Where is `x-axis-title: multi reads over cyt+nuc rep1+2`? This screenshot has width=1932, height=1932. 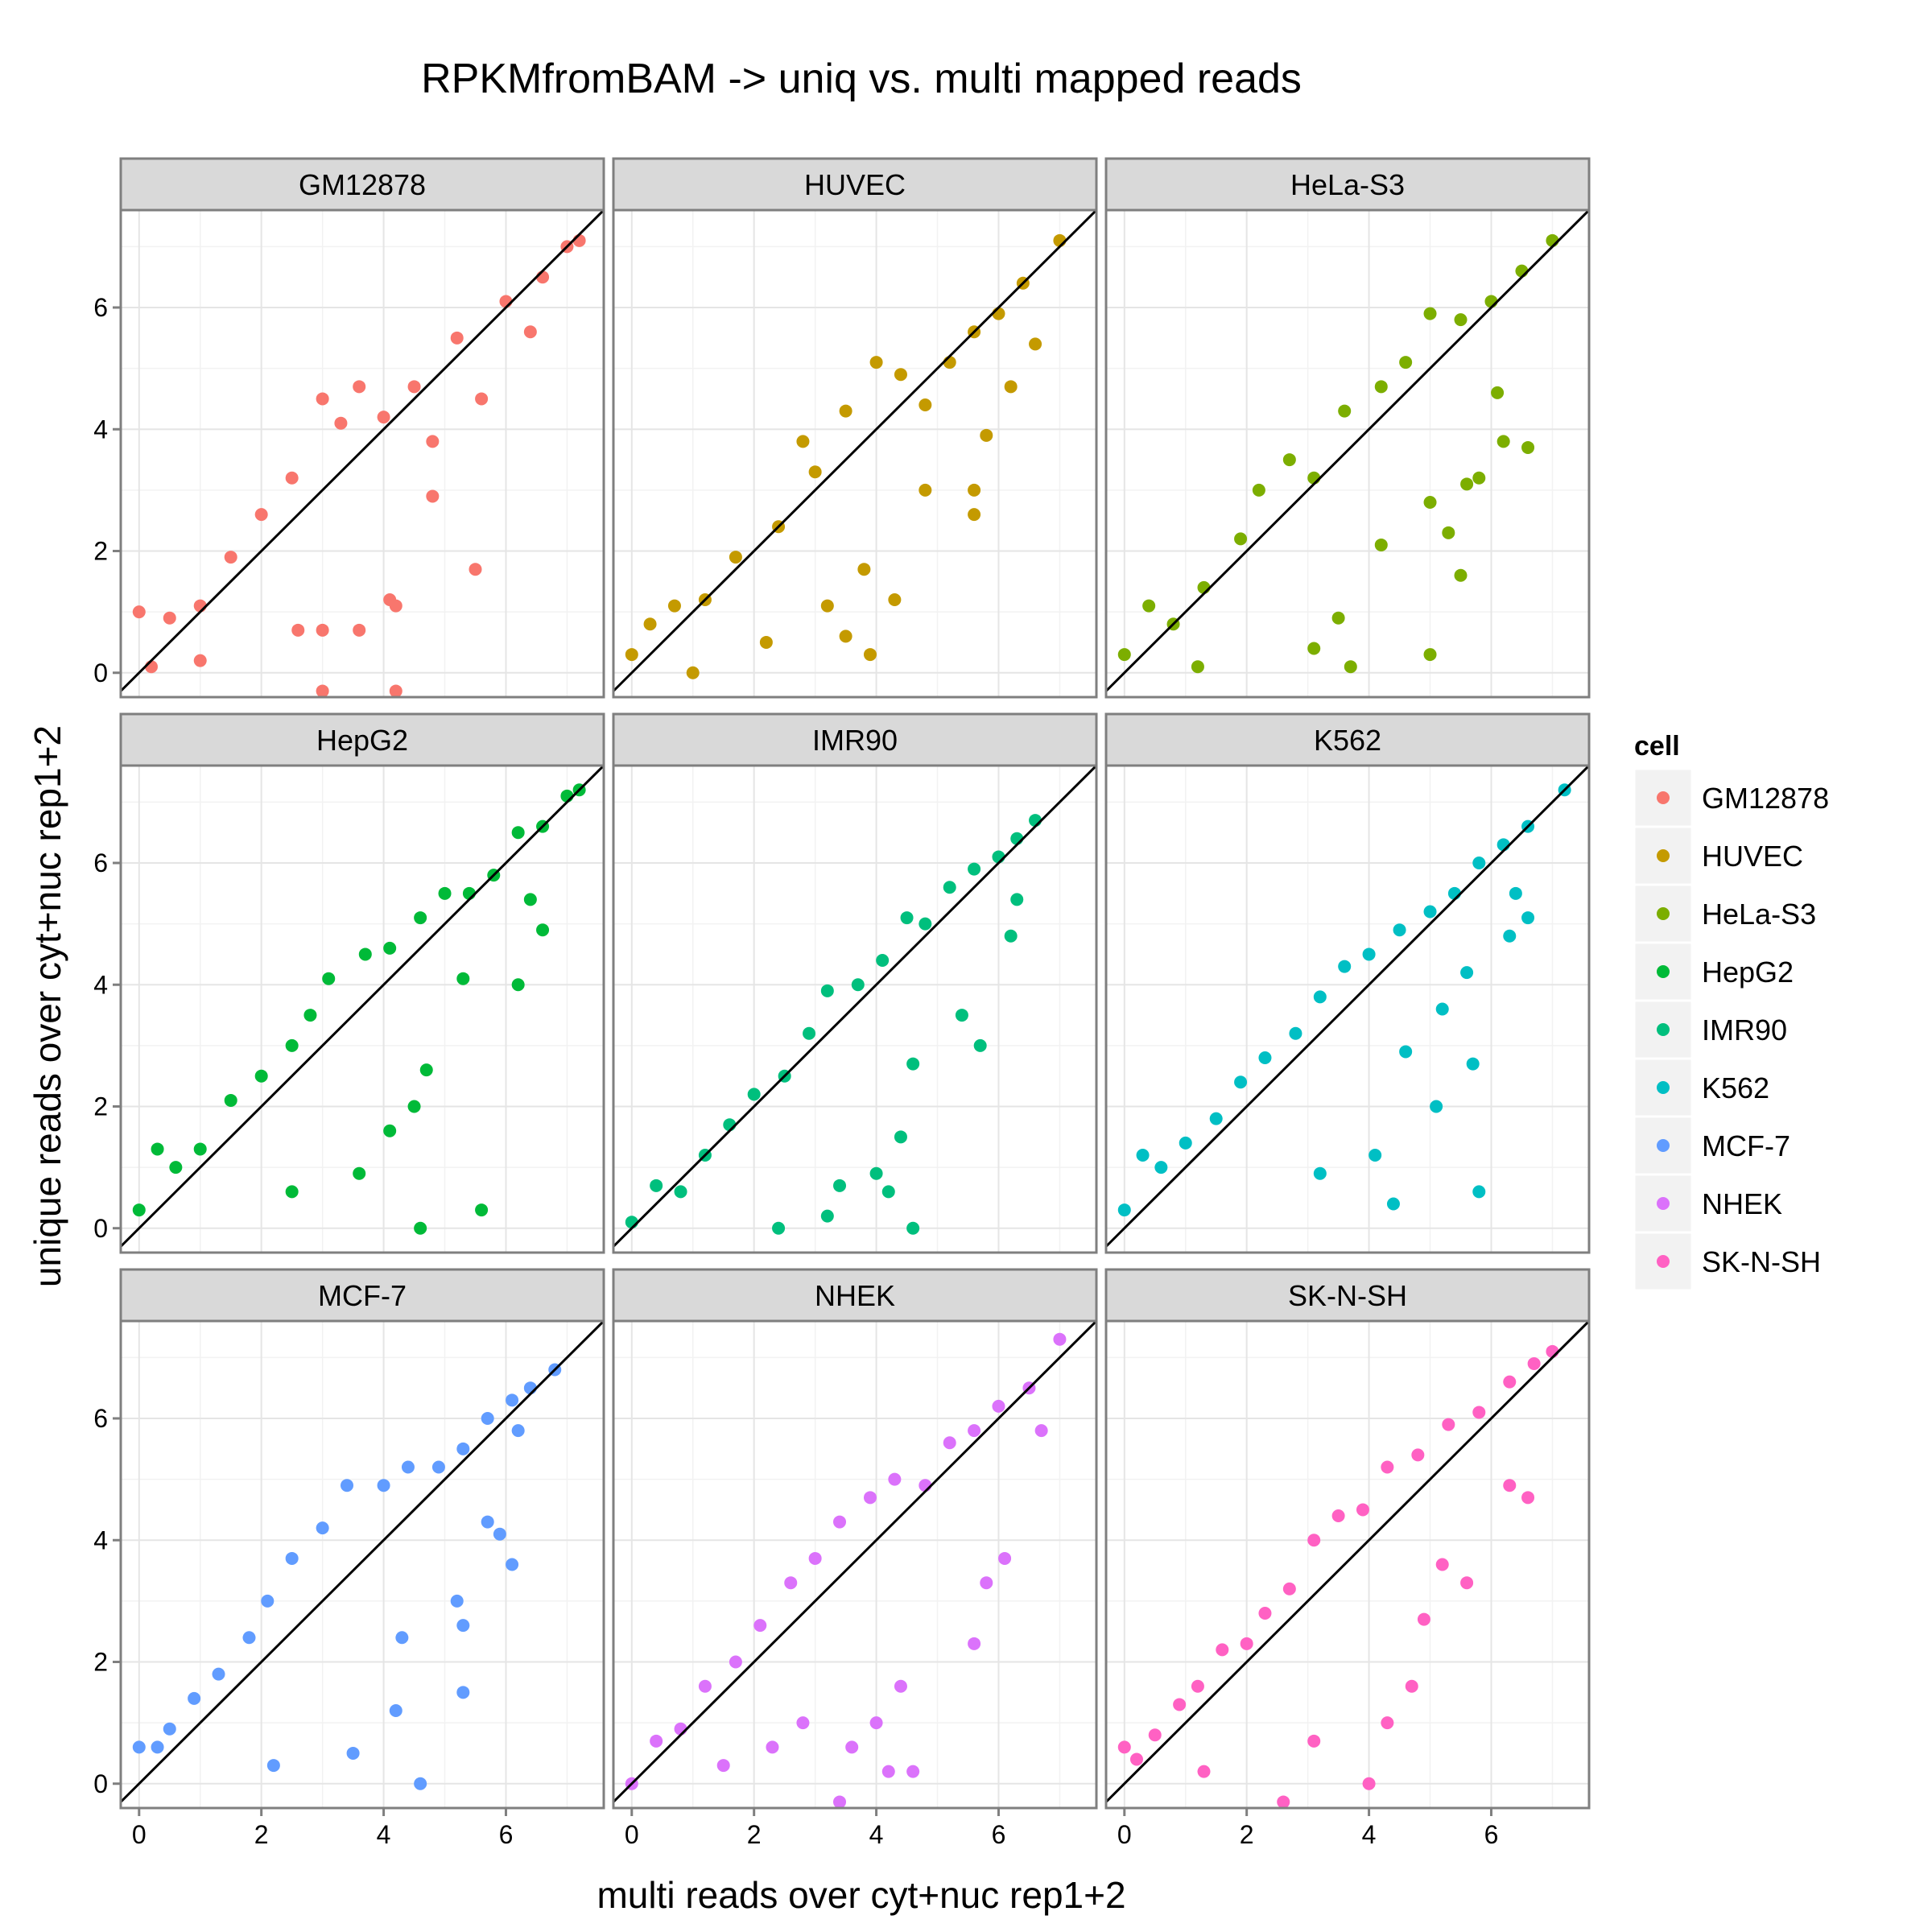 x-axis-title: multi reads over cyt+nuc rep1+2 is located at coordinates (861, 1895).